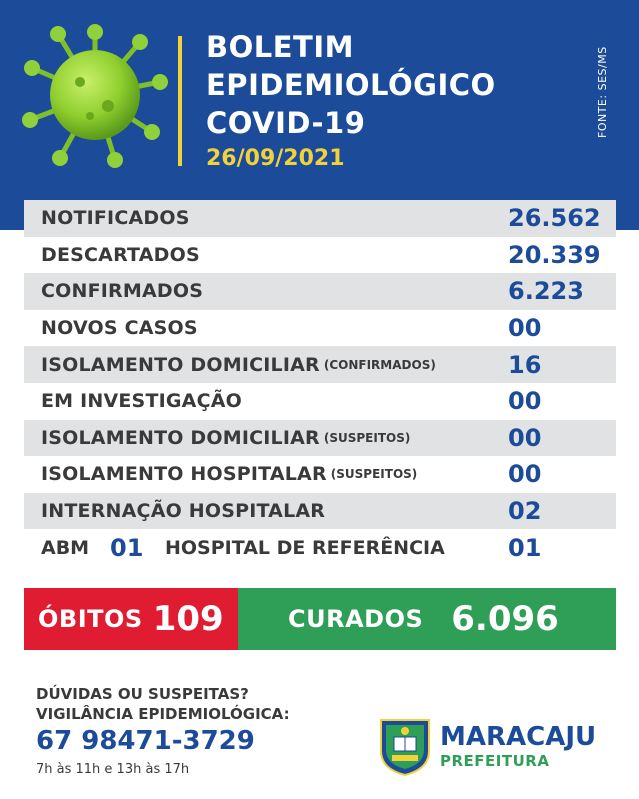 The height and width of the screenshot is (799, 639). What do you see at coordinates (280, 47) in the screenshot?
I see `title-line-1: BOLETIM` at bounding box center [280, 47].